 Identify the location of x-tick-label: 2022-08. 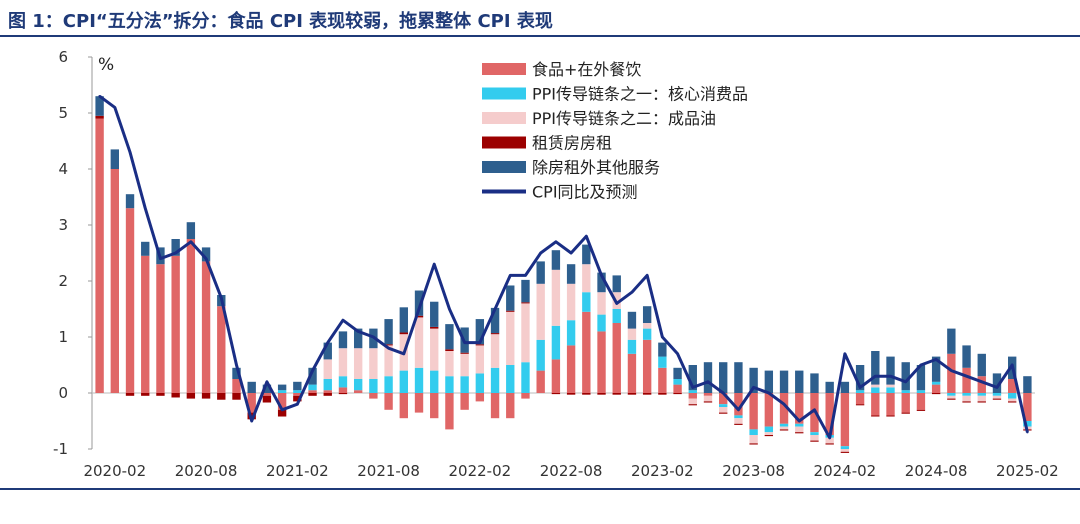
(571, 471).